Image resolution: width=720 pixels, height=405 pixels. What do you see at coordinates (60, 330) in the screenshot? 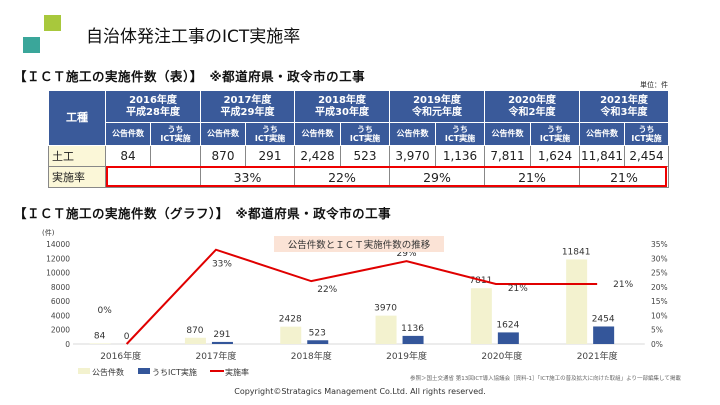
I see `y-tick-label: 2000` at bounding box center [60, 330].